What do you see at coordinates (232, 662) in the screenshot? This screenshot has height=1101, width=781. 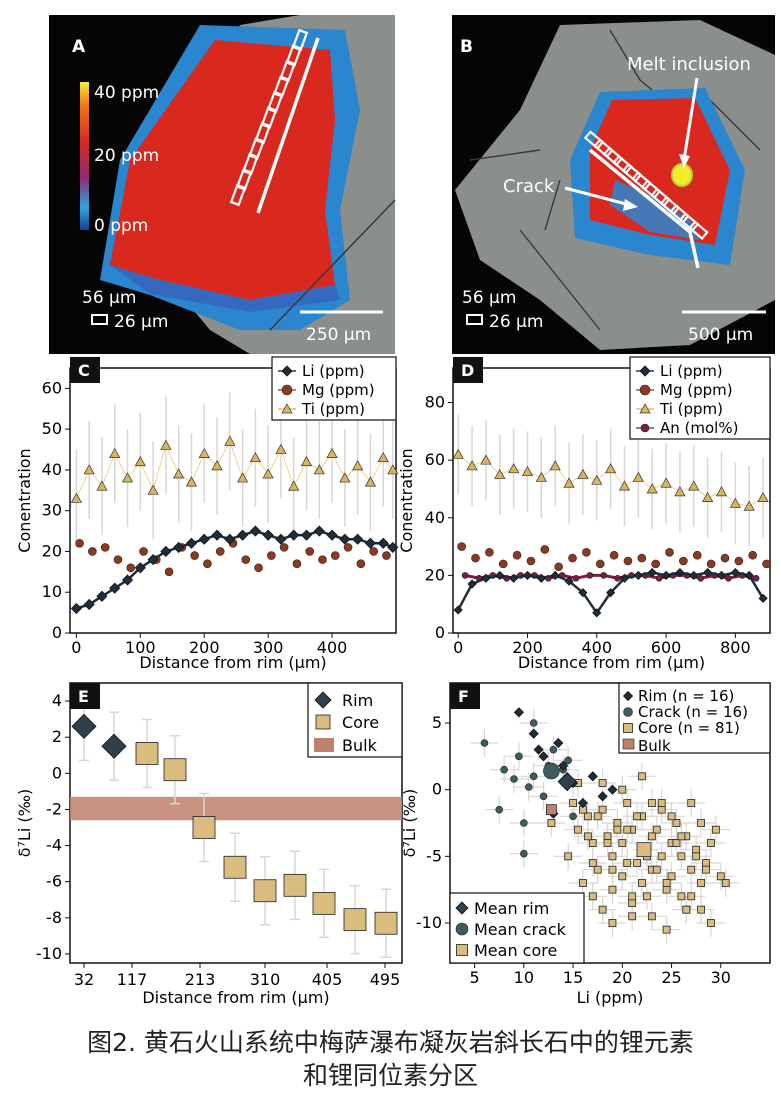 I see `x-axis-label: Distance from rim (μm)` at bounding box center [232, 662].